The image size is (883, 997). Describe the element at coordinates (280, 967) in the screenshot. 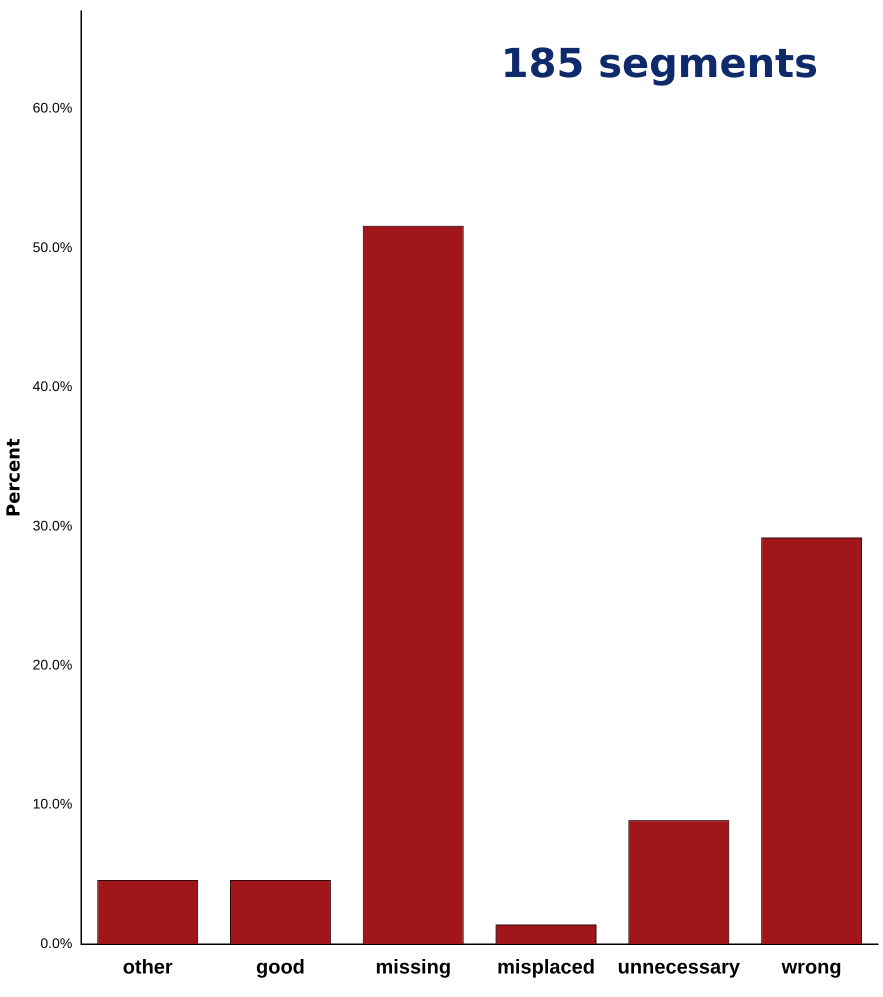

I see `x-tick-label: good` at that location.